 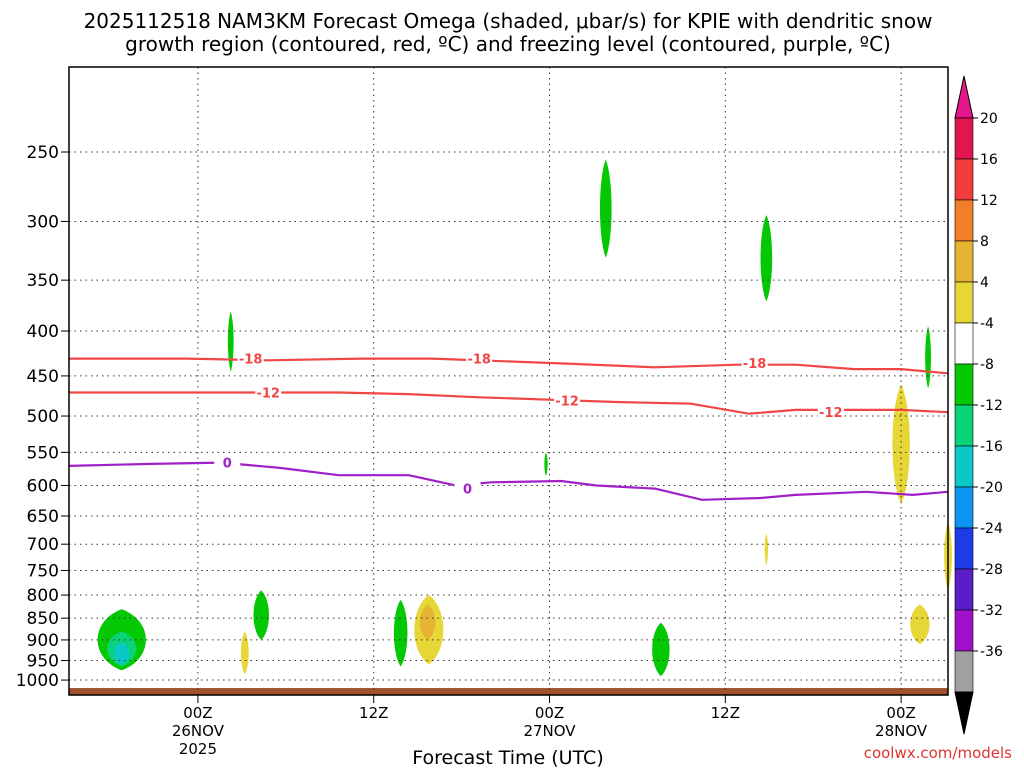 I want to click on y-tick-label-600: 600, so click(x=43, y=486).